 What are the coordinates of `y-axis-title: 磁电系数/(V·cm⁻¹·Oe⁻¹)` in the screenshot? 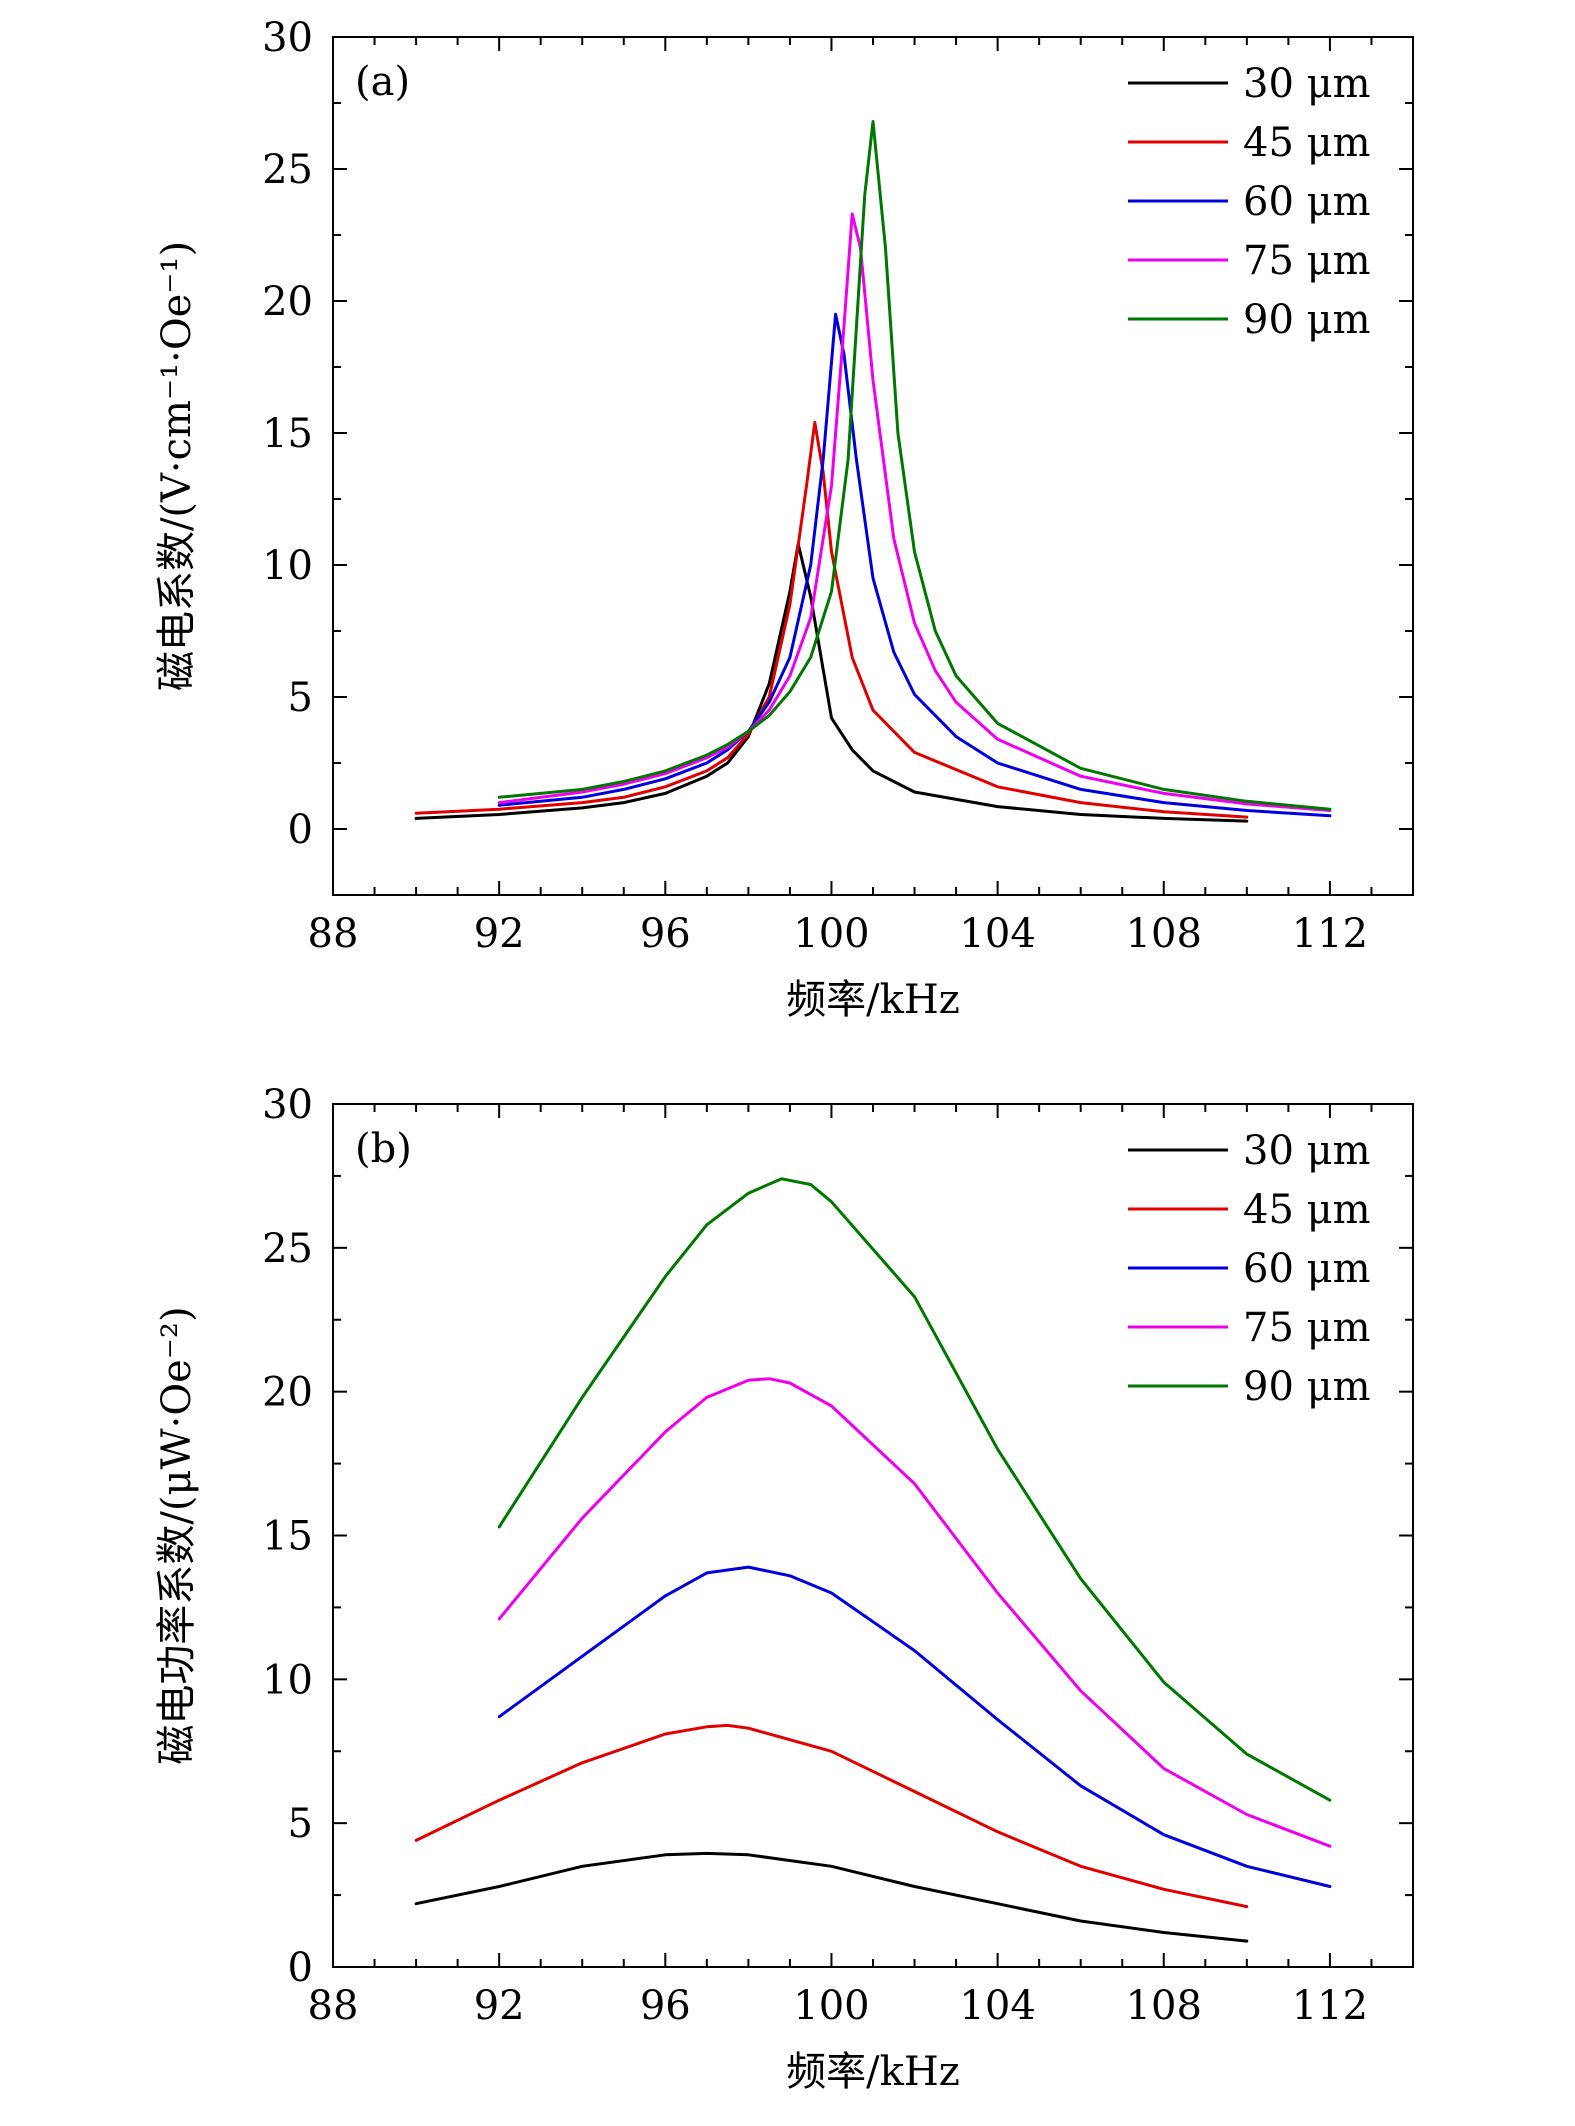 It's located at (177, 466).